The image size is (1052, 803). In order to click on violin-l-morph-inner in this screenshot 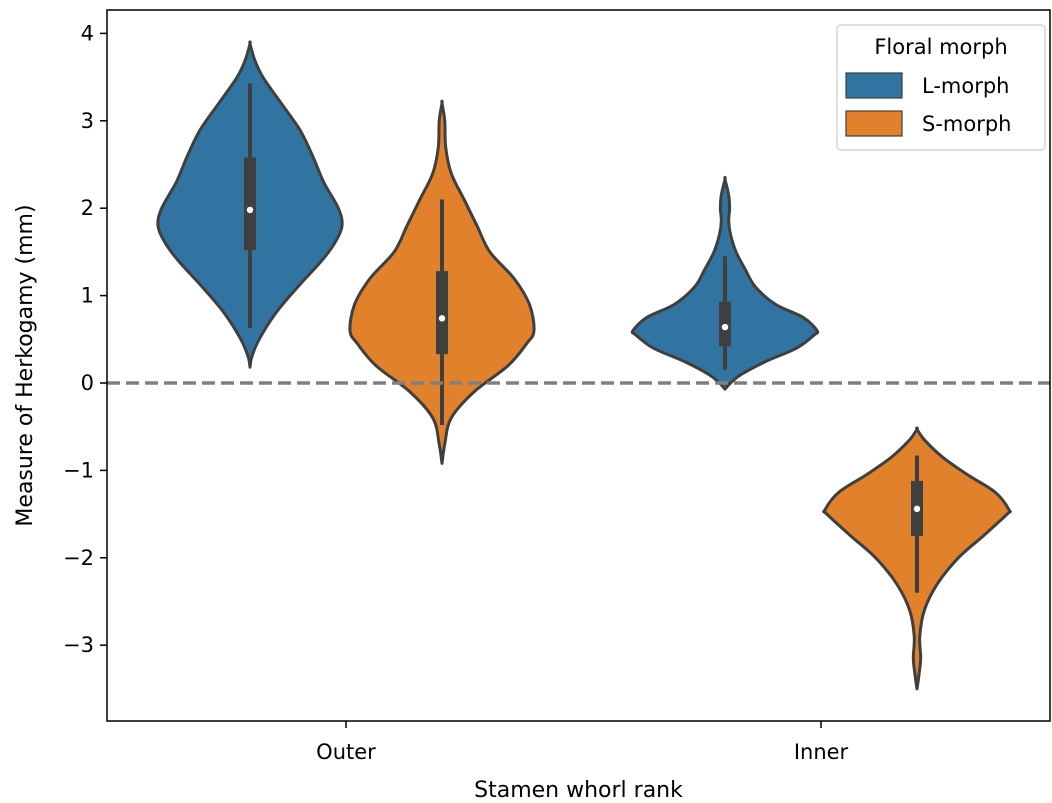, I will do `click(725, 283)`.